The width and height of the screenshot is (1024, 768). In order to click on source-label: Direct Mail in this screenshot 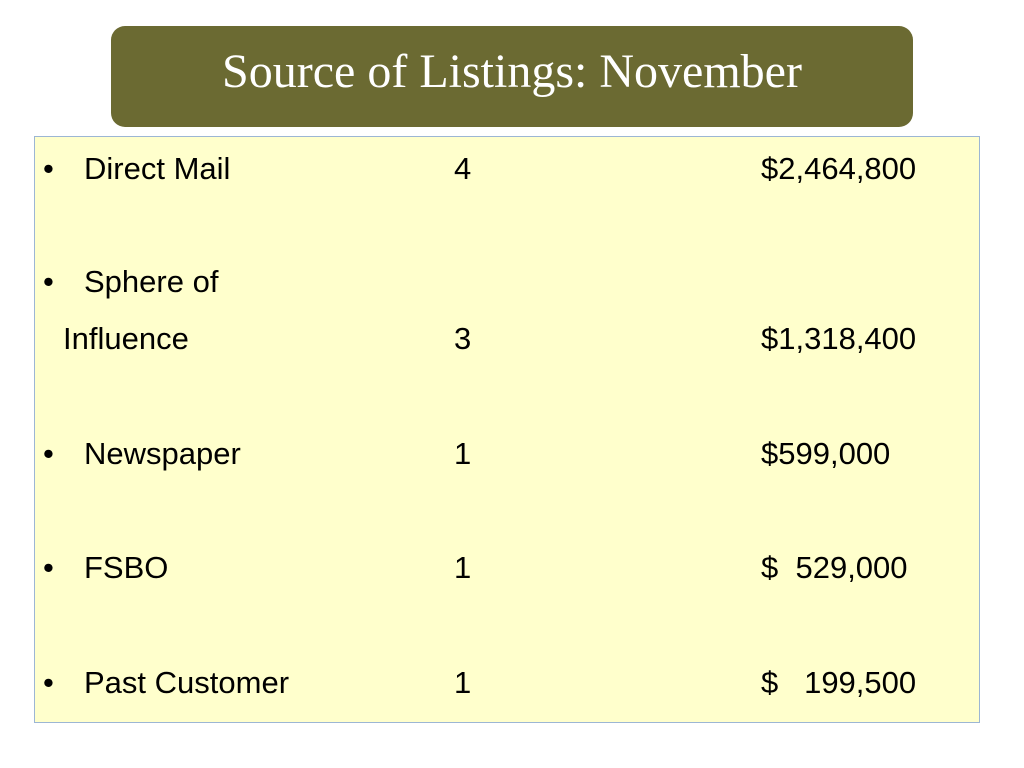, I will do `click(157, 168)`.